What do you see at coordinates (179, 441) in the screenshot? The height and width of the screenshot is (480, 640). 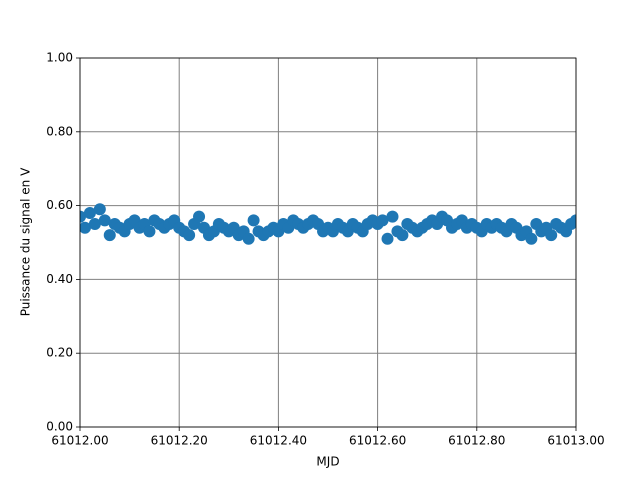 I see `x-tick-label: 61012.20` at bounding box center [179, 441].